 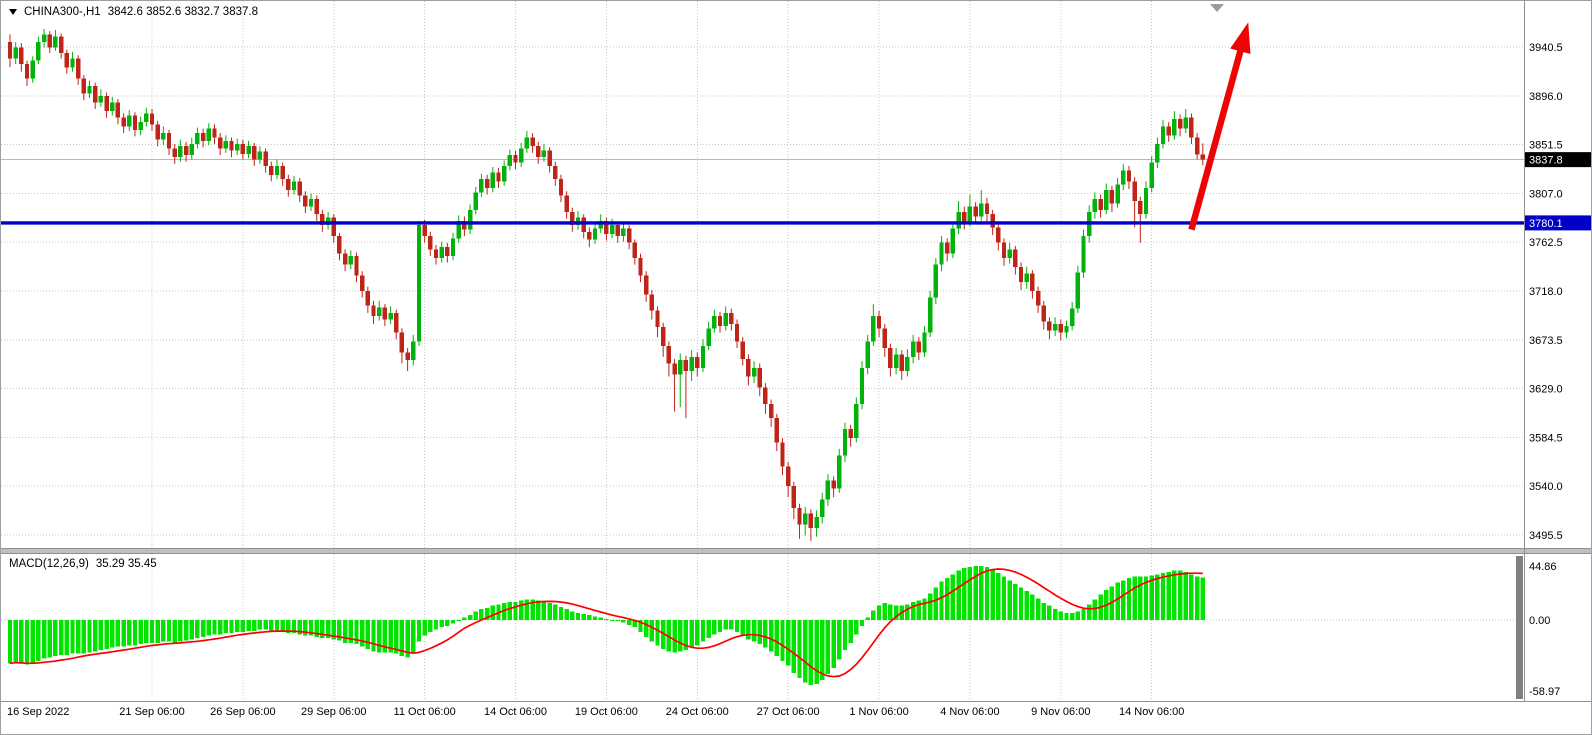 What do you see at coordinates (13, 12) in the screenshot?
I see `quick-trade-toggle-icon` at bounding box center [13, 12].